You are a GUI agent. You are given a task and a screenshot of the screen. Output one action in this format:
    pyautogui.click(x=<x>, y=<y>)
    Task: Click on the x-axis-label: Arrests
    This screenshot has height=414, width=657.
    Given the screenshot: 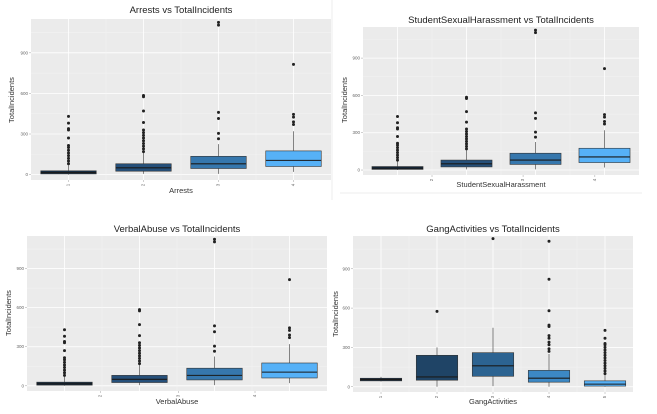 What is the action you would take?
    pyautogui.click(x=181, y=190)
    